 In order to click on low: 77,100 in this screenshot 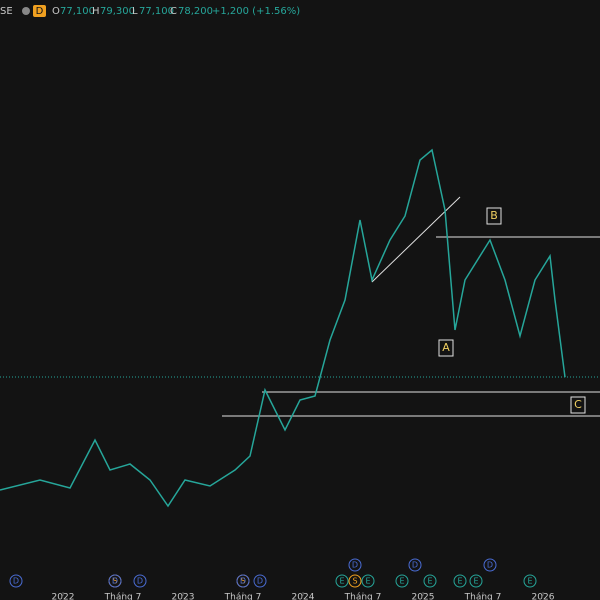, I will do `click(156, 11)`.